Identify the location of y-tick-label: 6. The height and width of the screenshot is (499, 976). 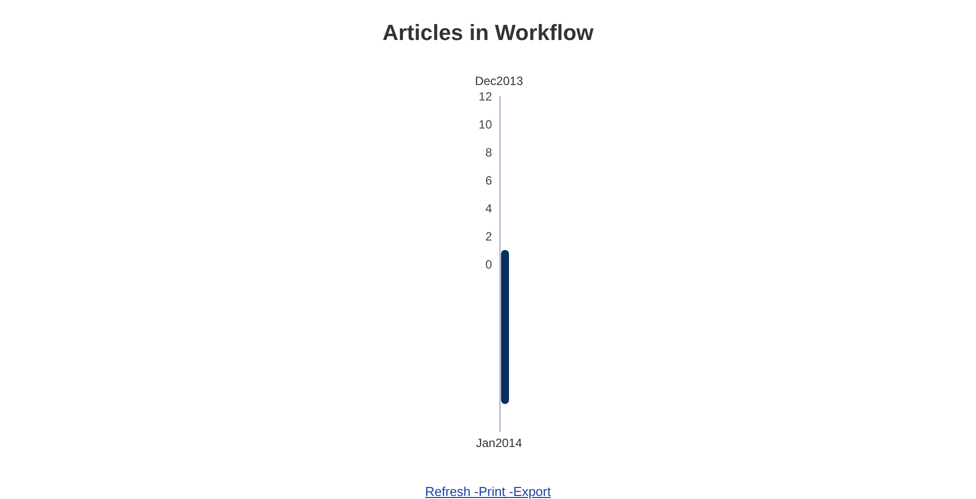
(488, 180).